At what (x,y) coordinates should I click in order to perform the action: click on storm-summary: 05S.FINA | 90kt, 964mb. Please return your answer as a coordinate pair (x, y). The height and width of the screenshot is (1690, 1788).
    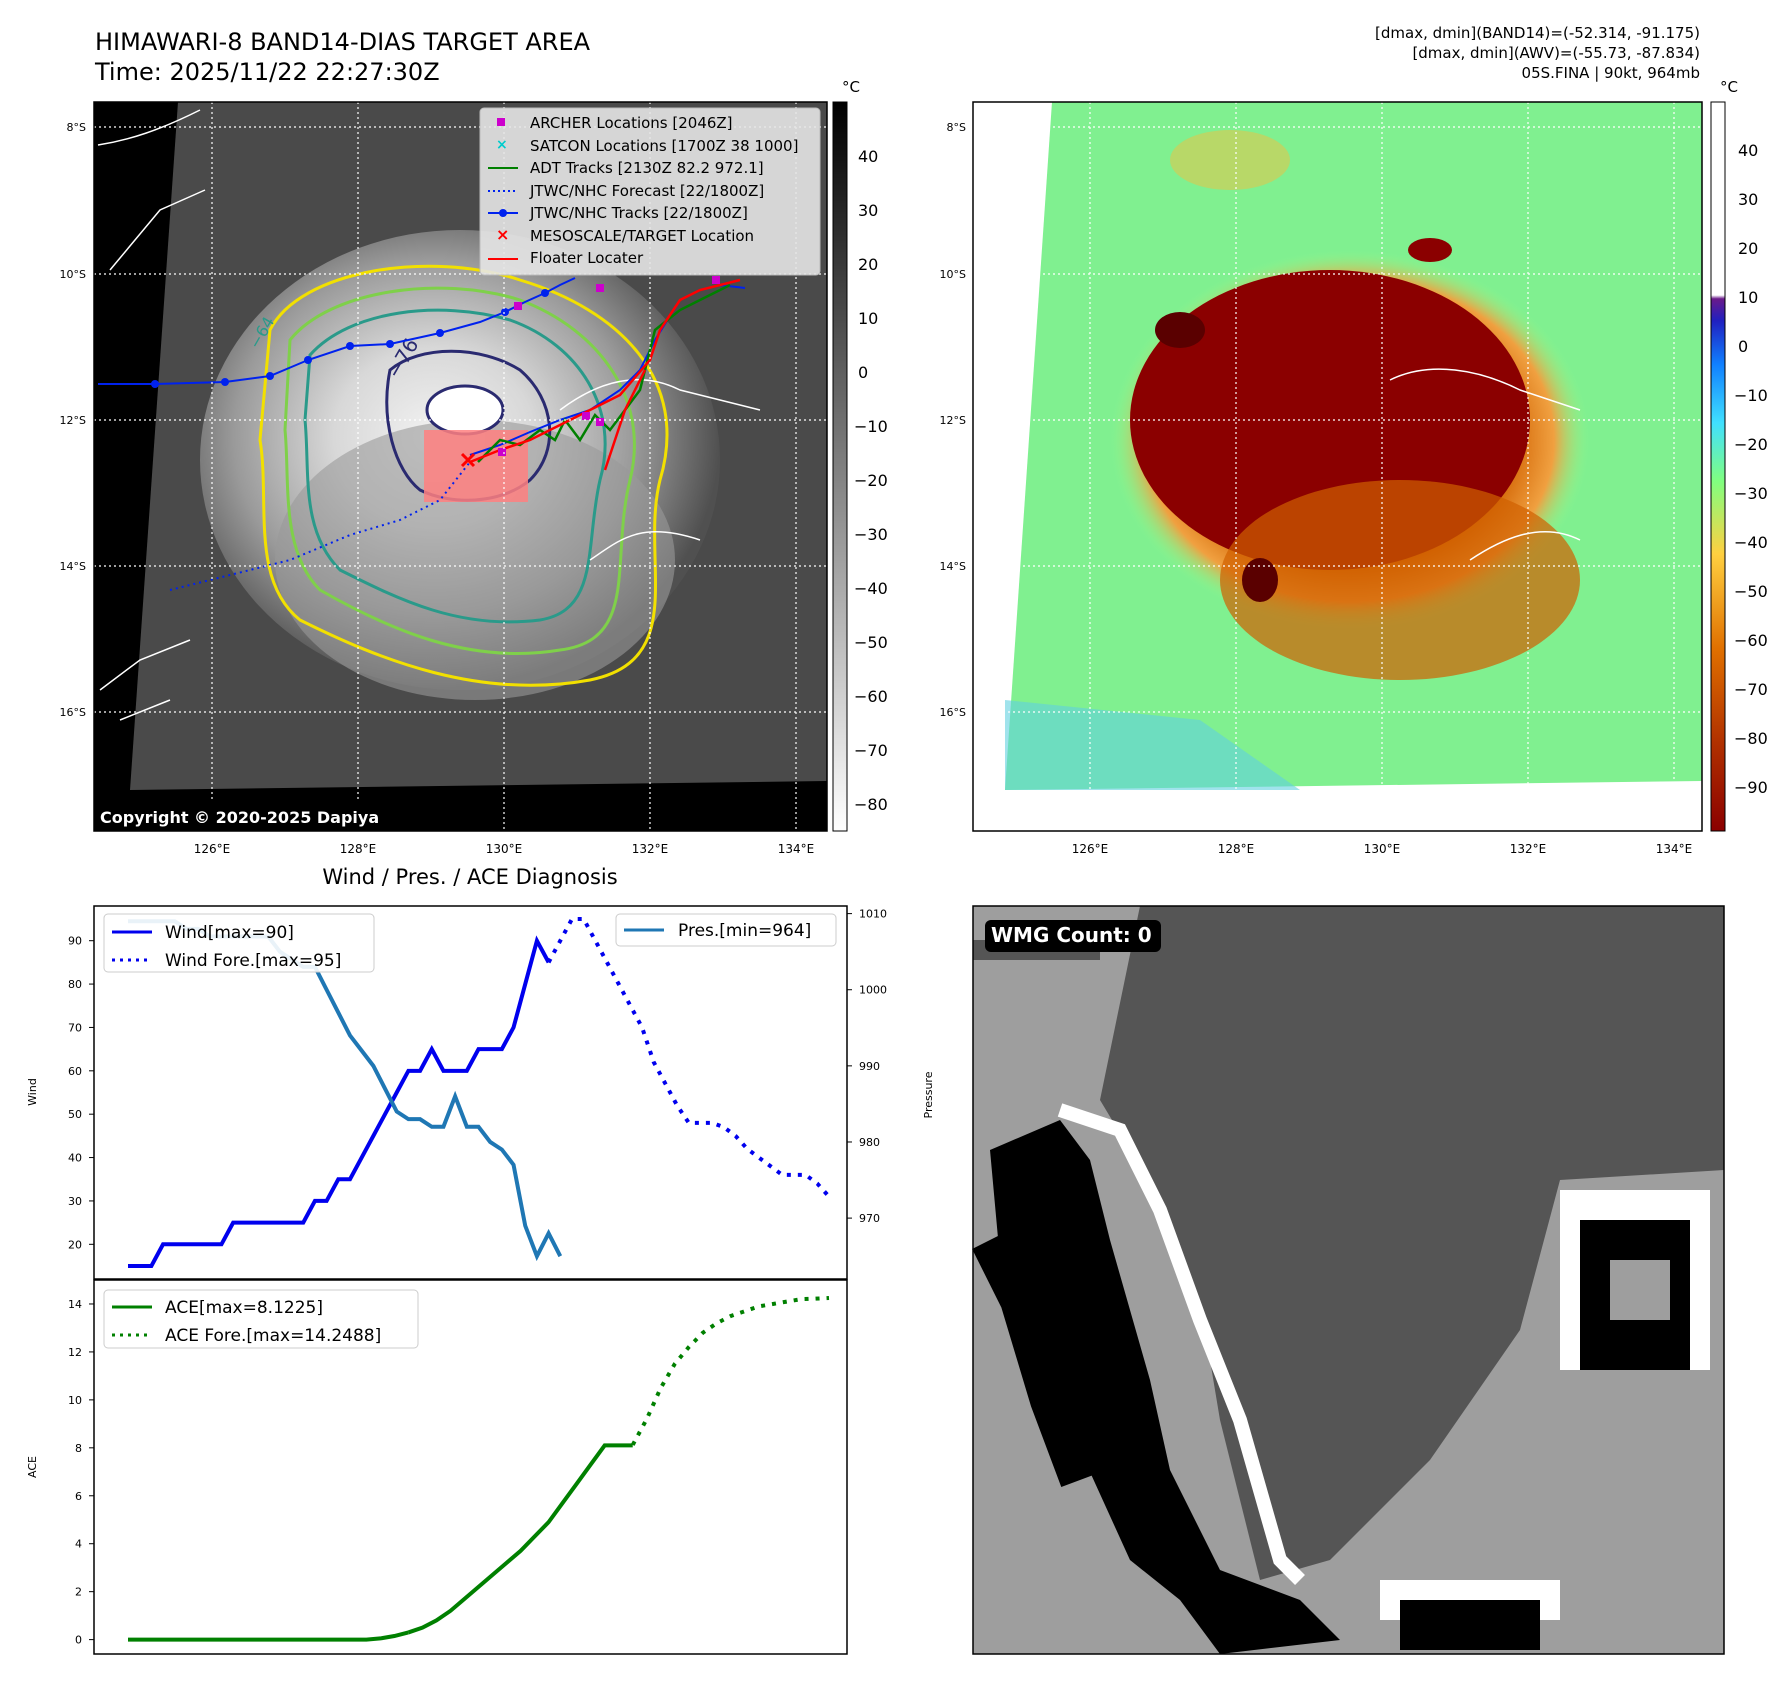
    Looking at the image, I should click on (1611, 73).